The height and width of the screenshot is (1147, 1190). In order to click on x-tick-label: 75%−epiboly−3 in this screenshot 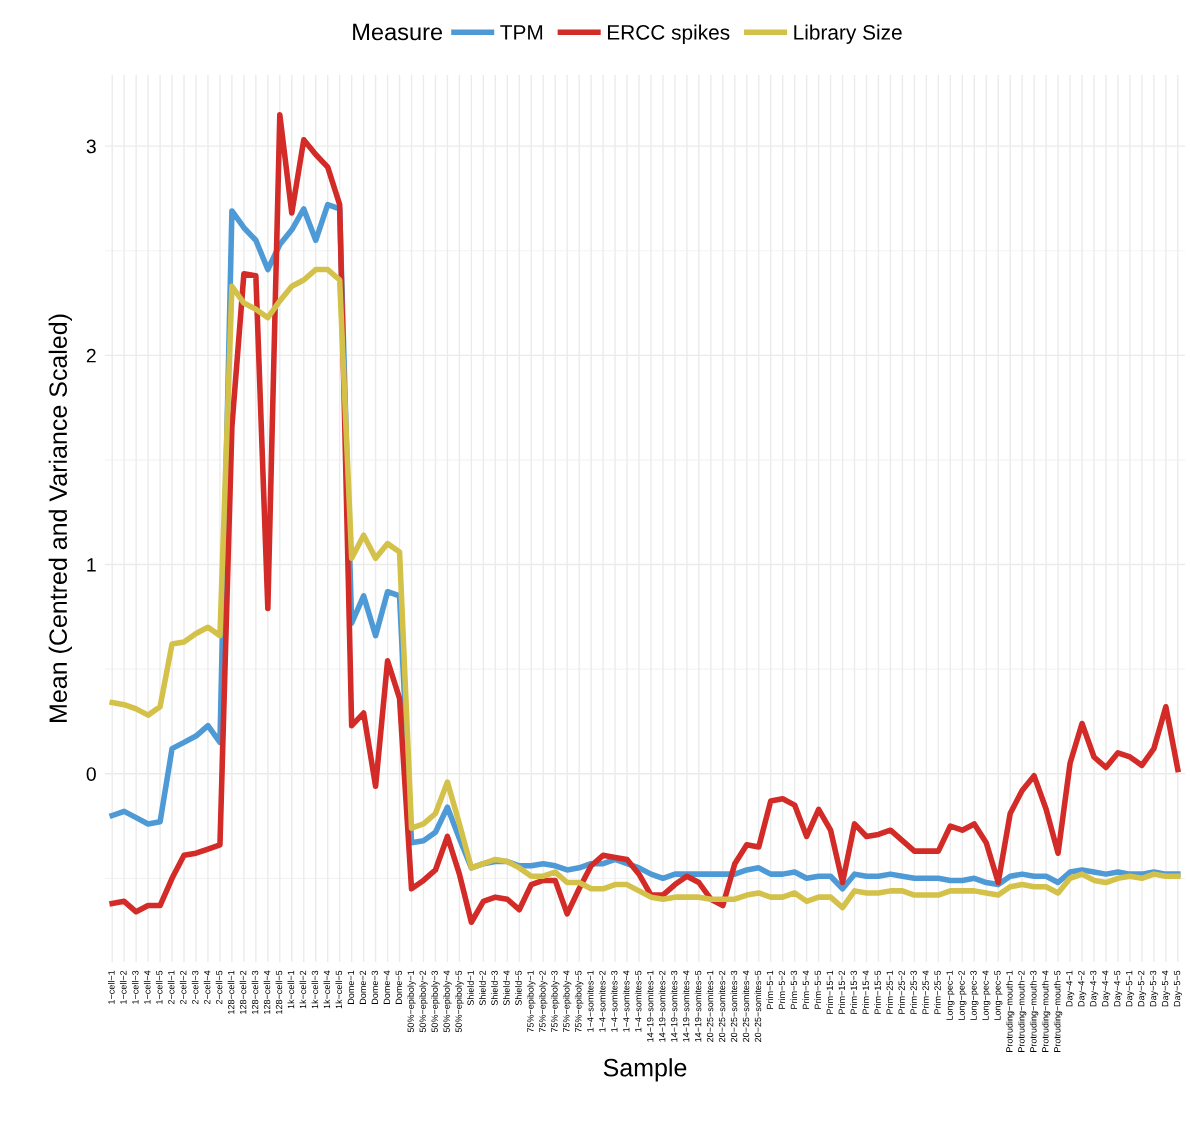, I will do `click(555, 1001)`.